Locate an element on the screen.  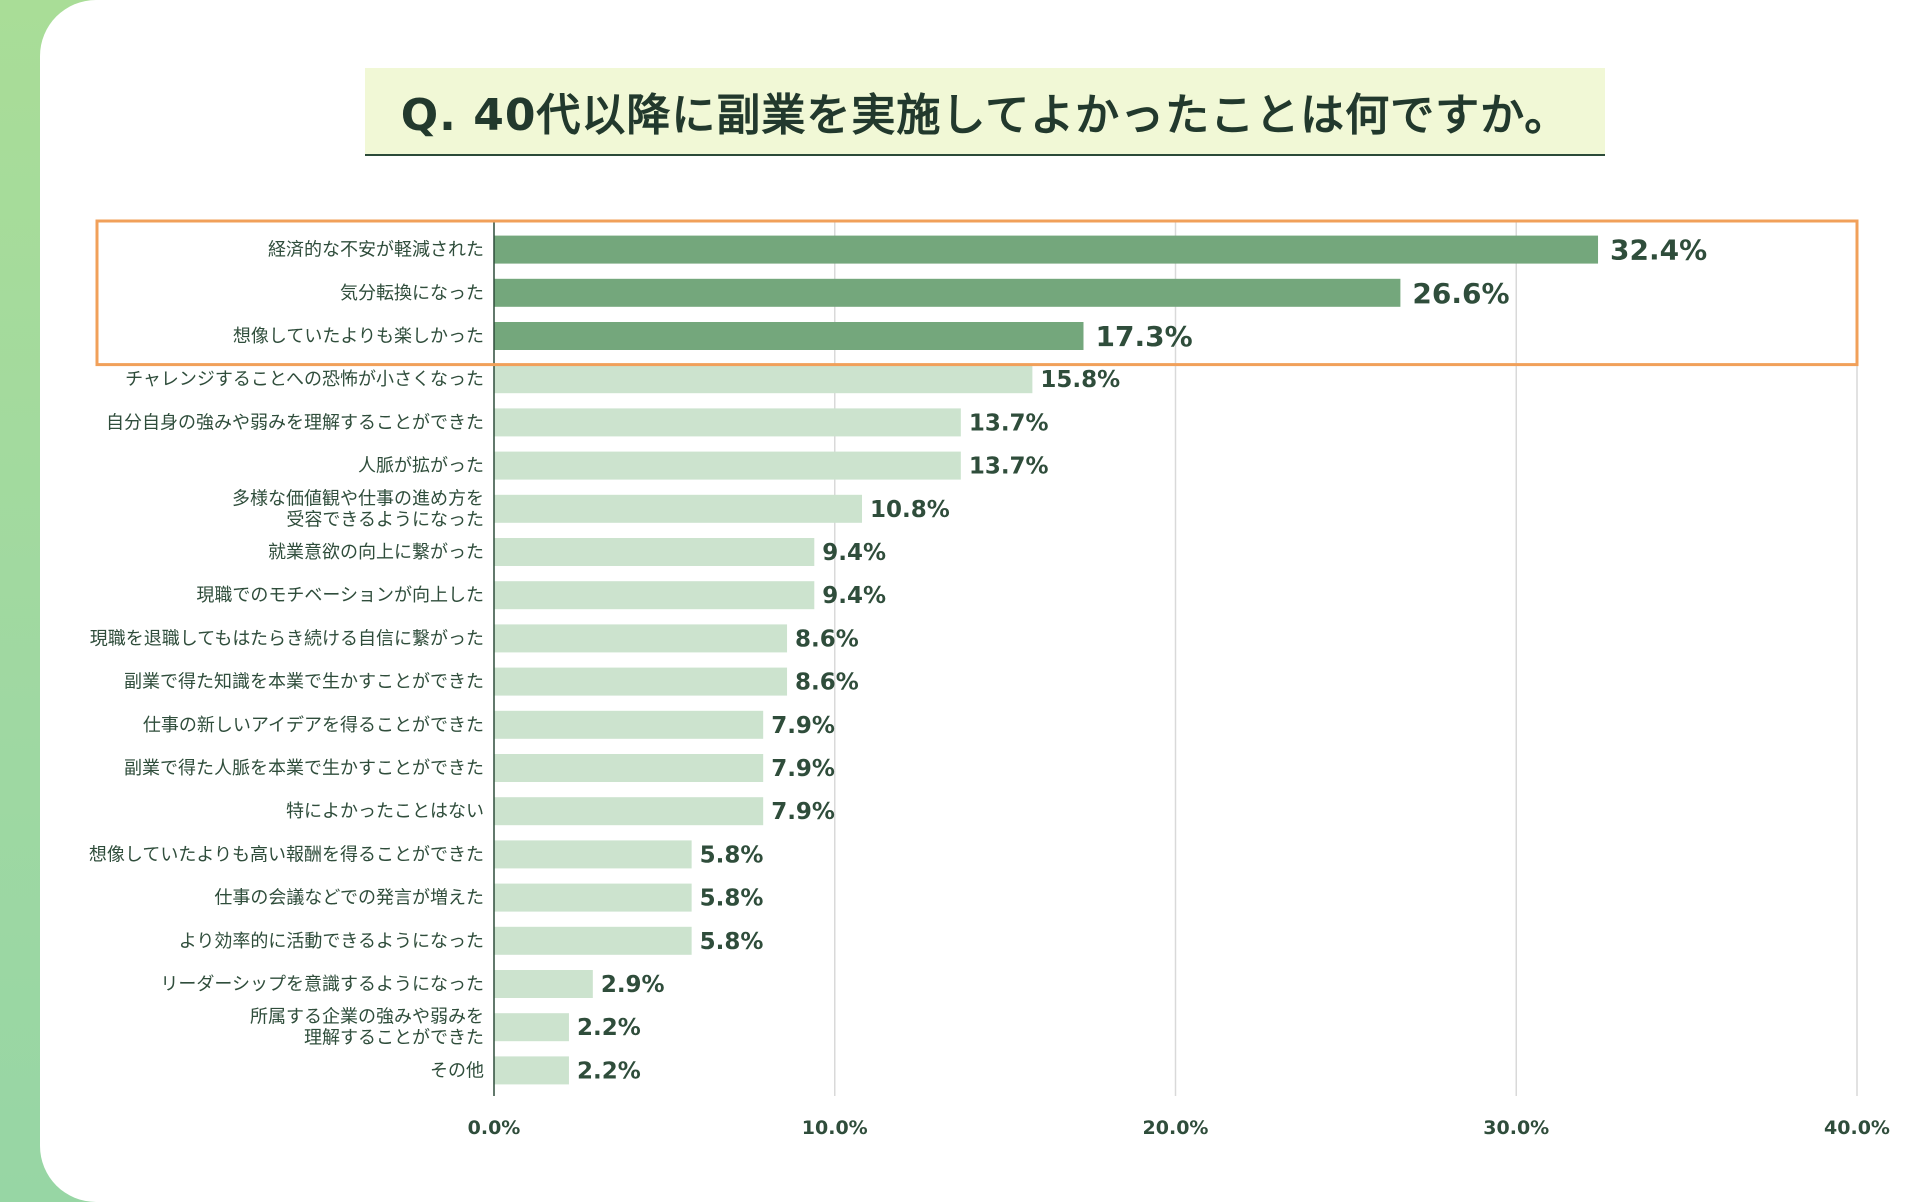
category-label: より効率的に活動できるようになった is located at coordinates (331, 941).